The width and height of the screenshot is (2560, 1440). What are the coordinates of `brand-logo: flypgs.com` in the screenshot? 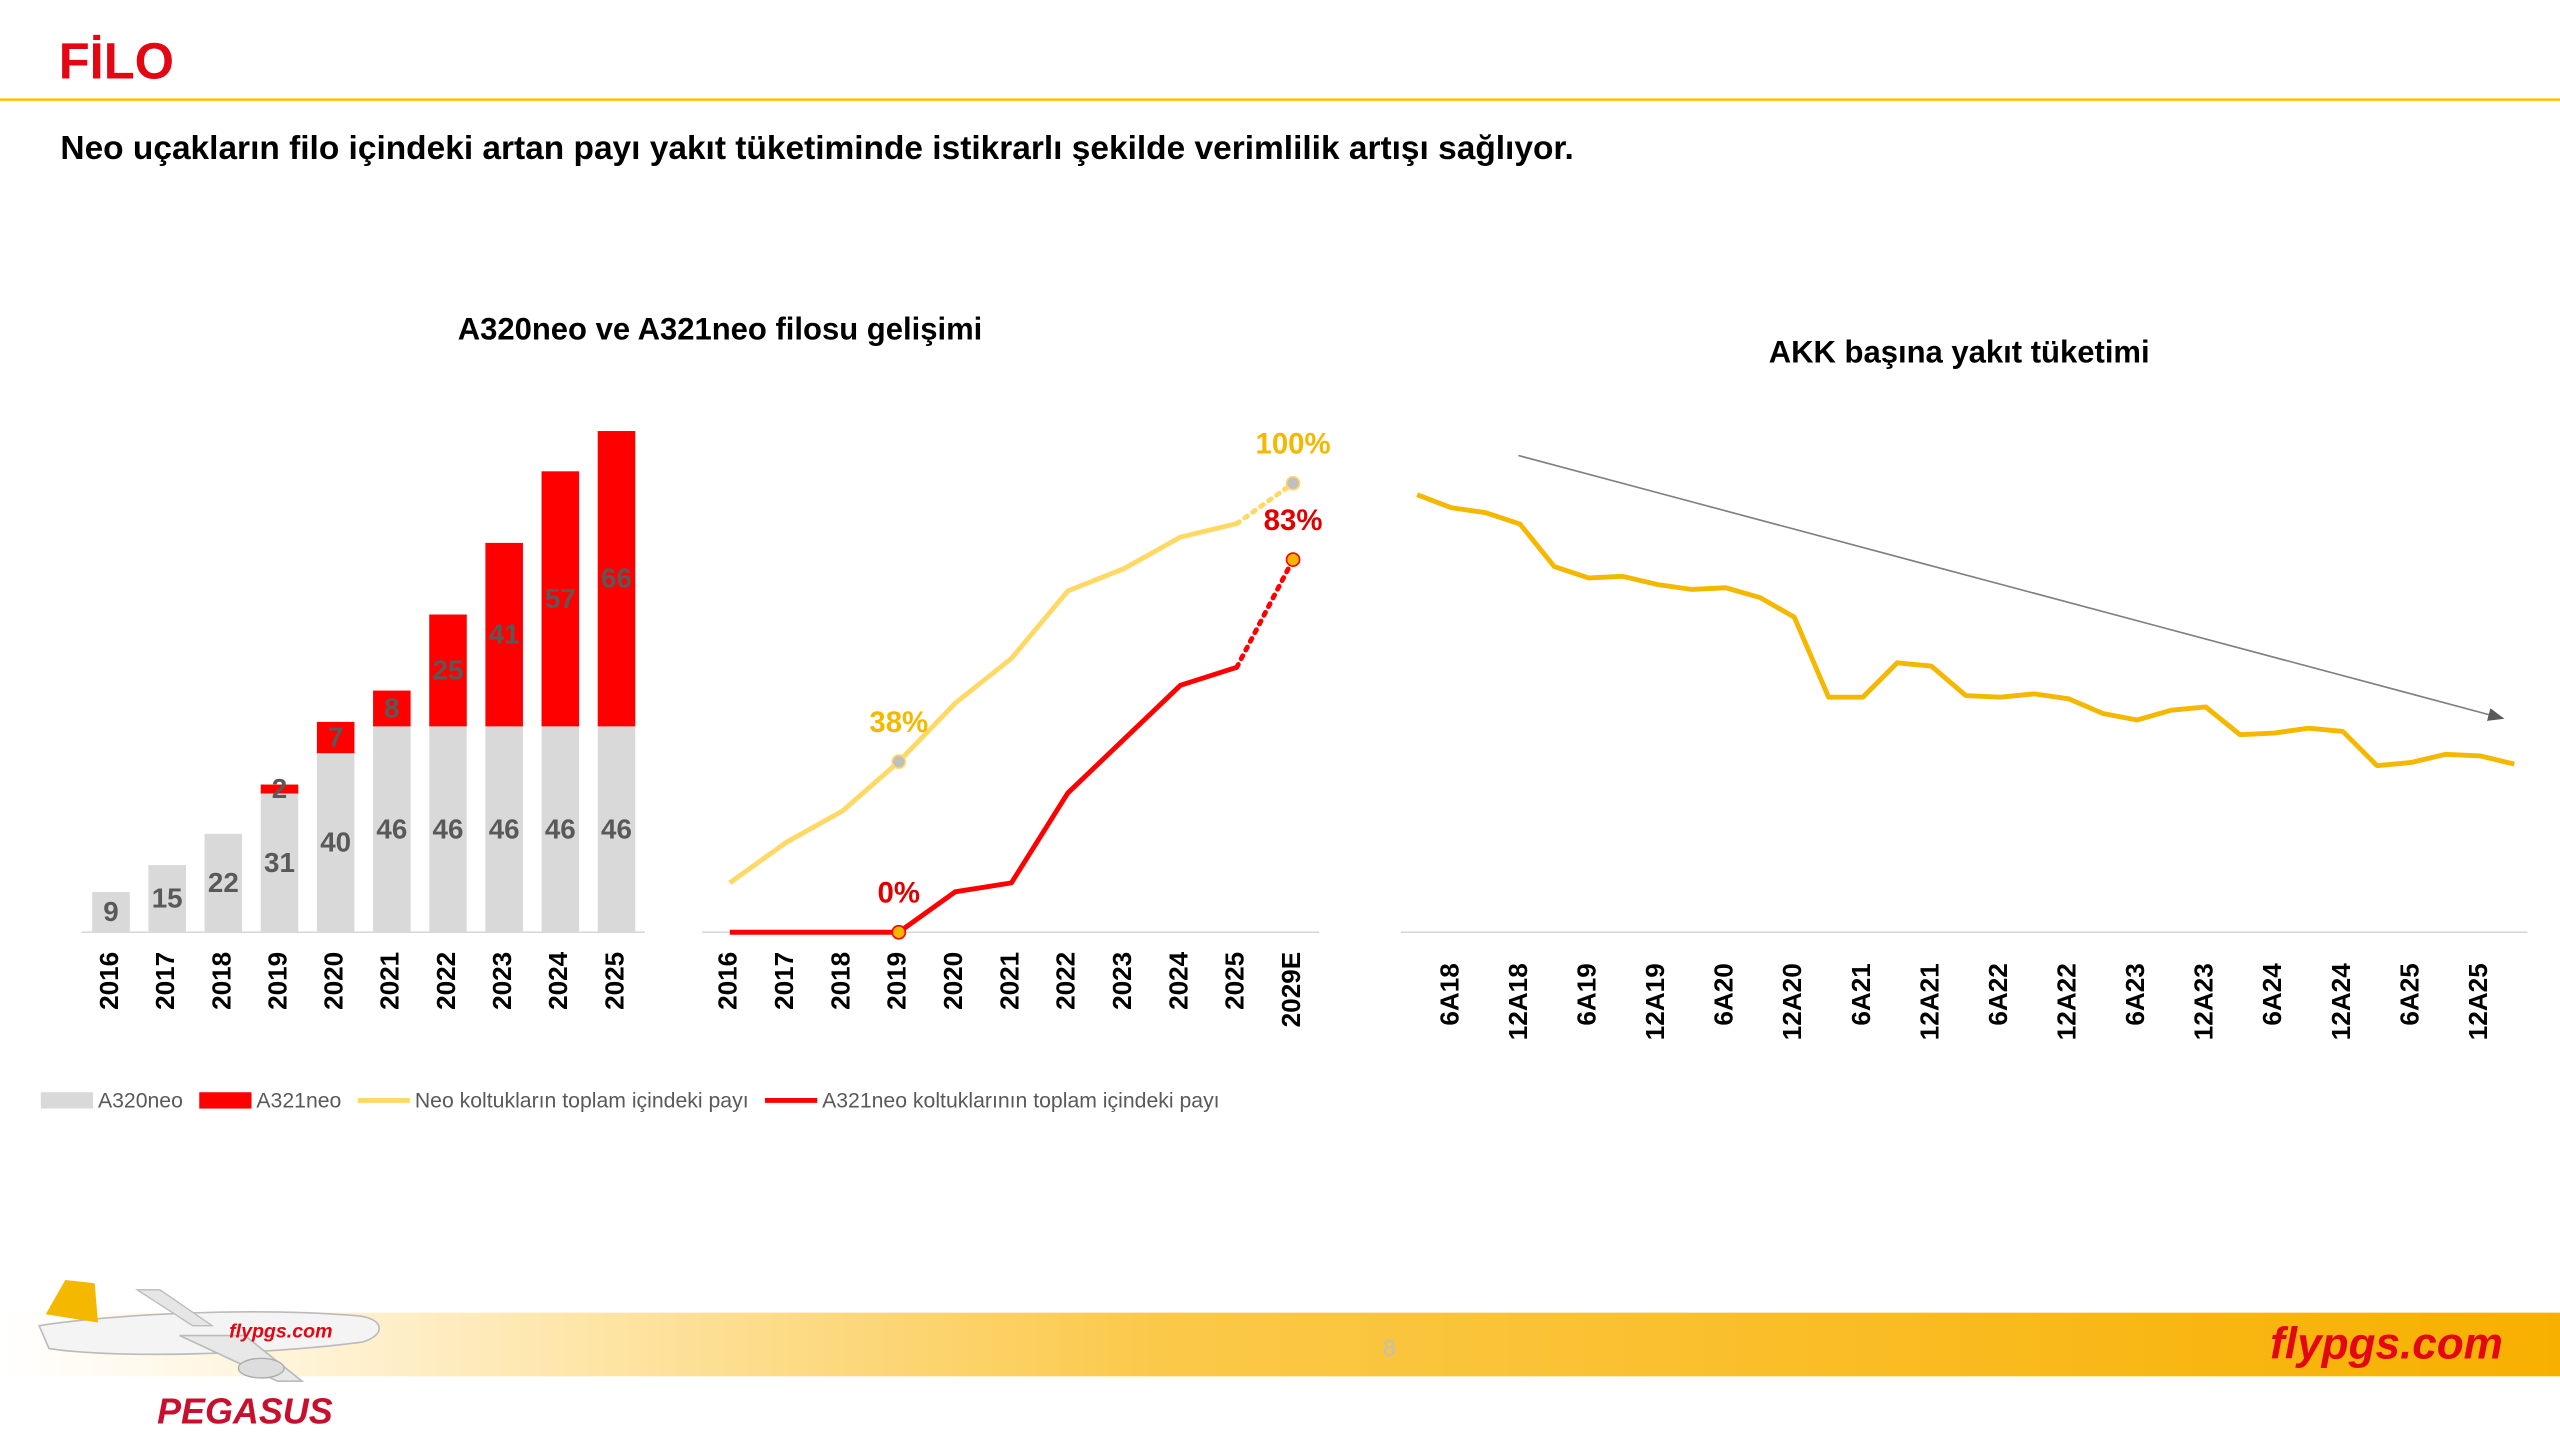 It's located at (2386, 1344).